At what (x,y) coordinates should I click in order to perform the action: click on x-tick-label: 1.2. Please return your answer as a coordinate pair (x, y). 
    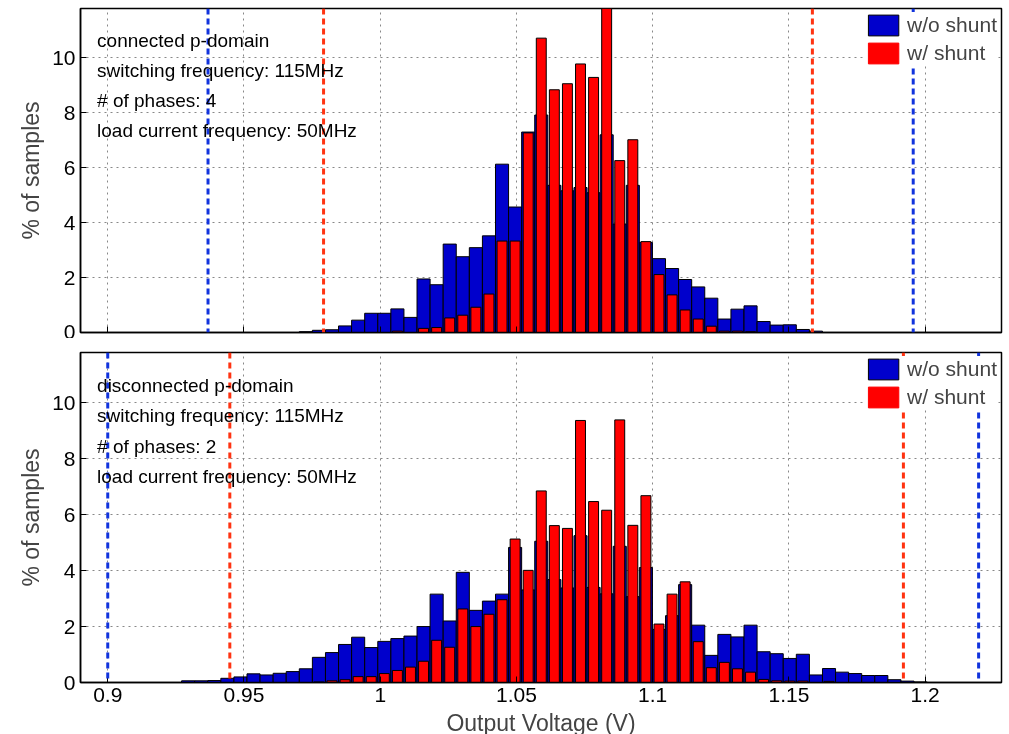
    Looking at the image, I should click on (925, 694).